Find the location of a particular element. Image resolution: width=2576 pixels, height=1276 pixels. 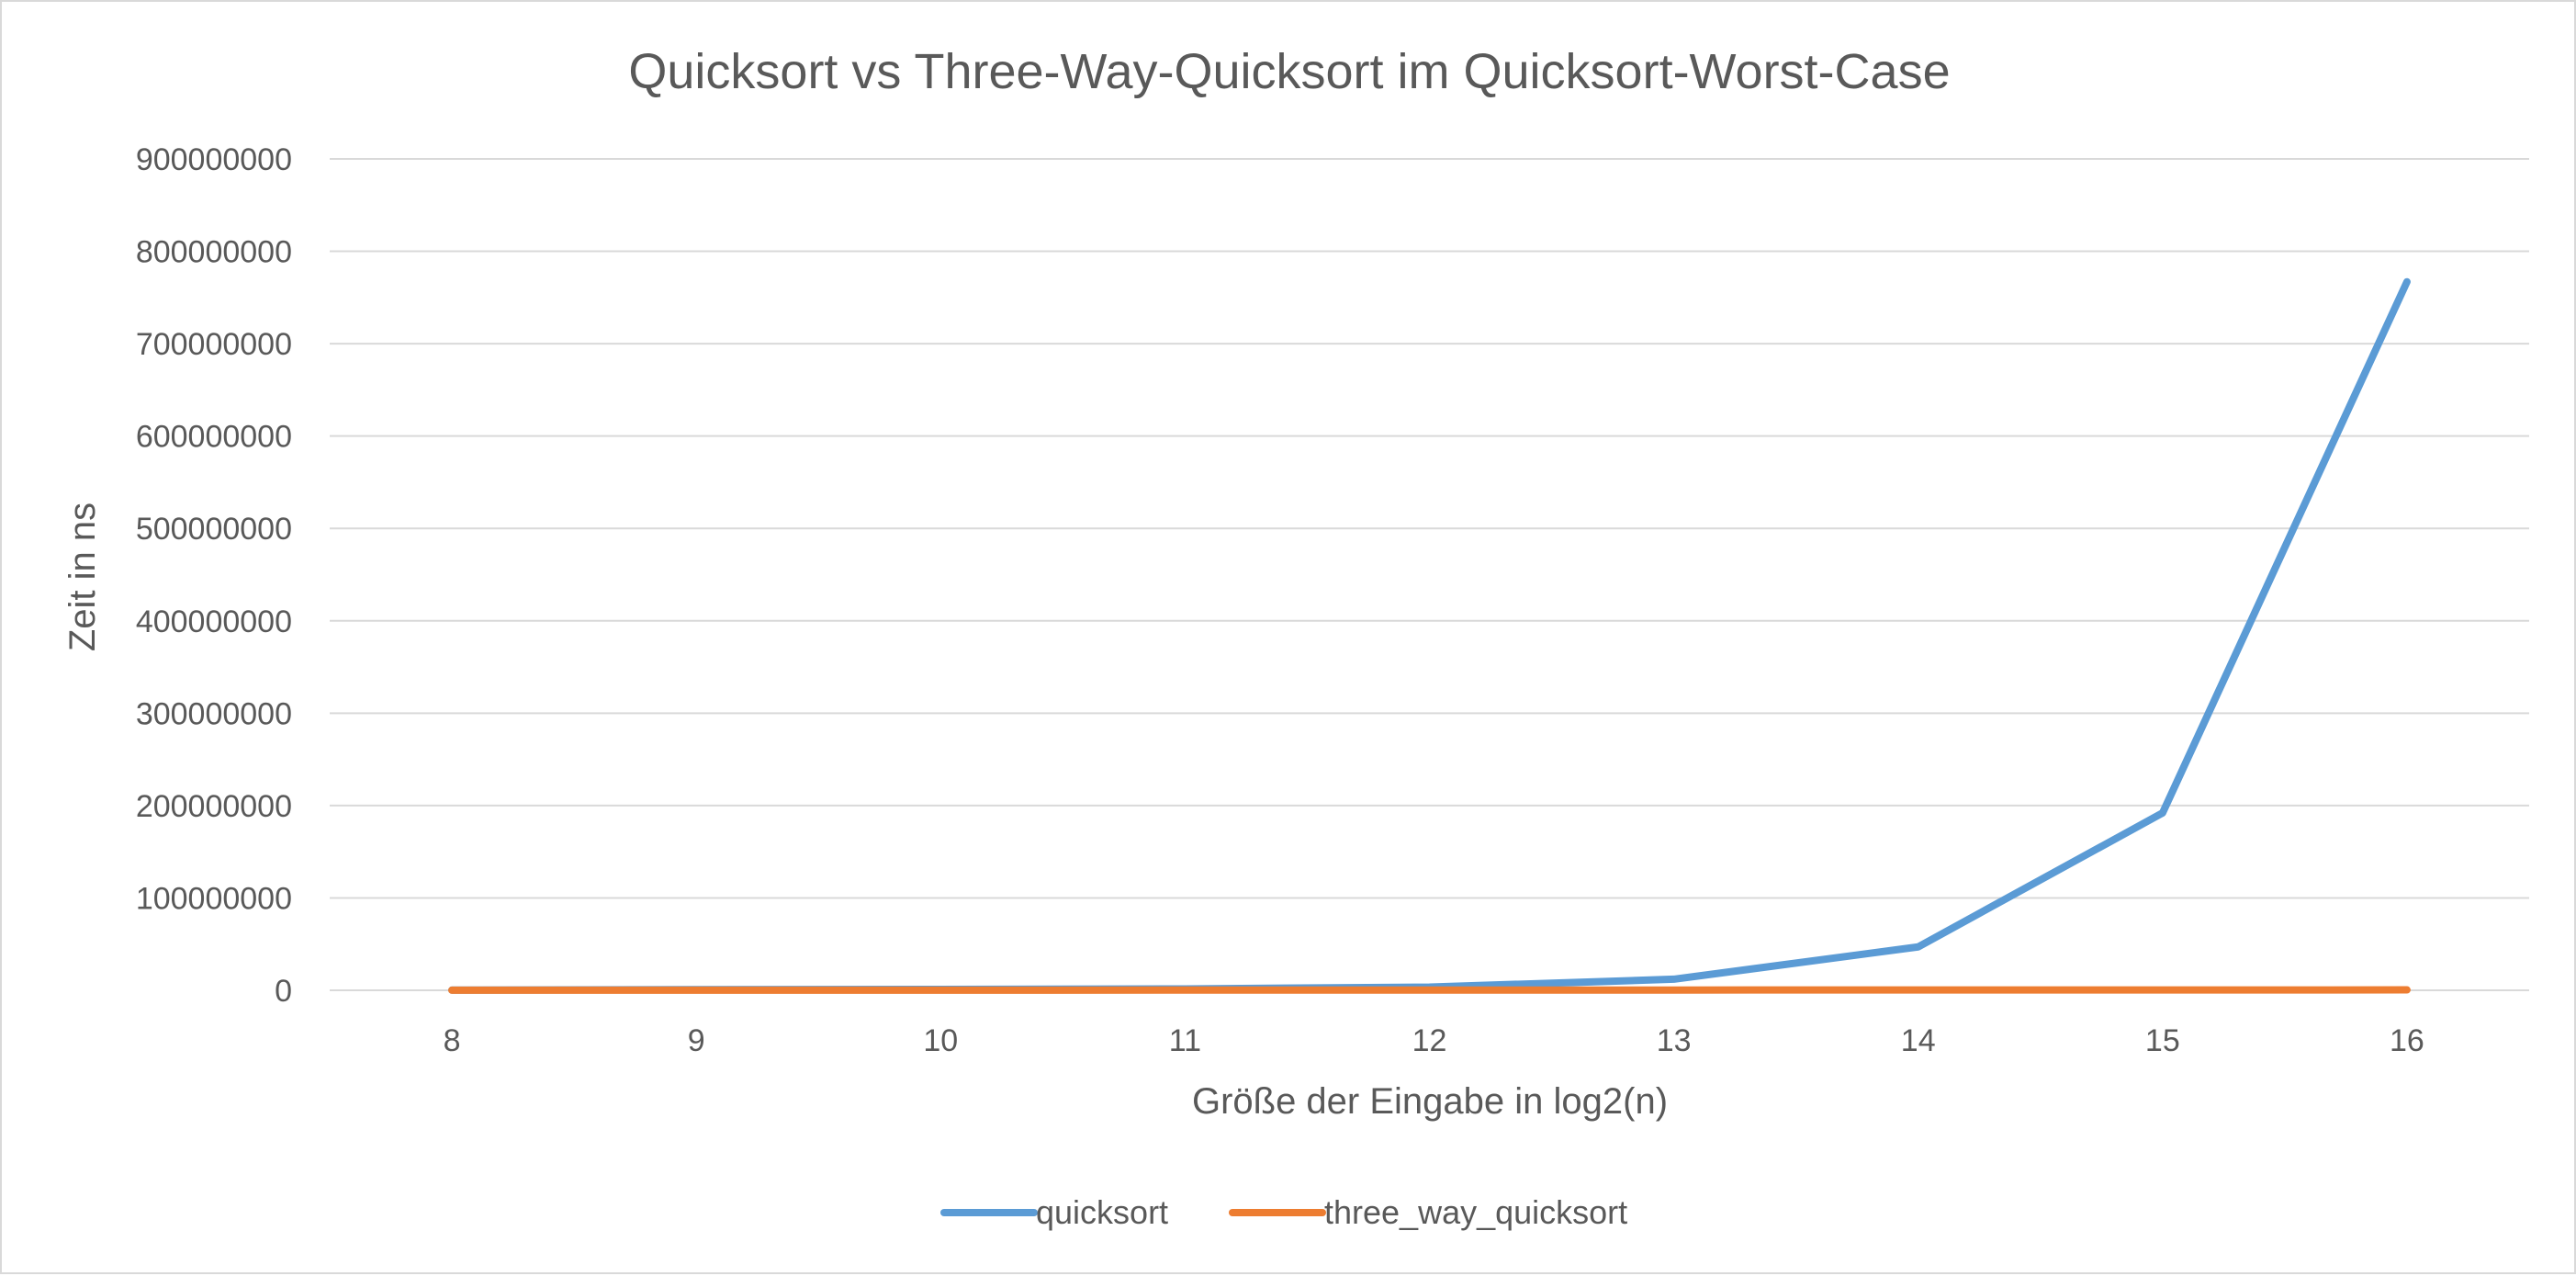

y-tick-label: 0 is located at coordinates (283, 991).